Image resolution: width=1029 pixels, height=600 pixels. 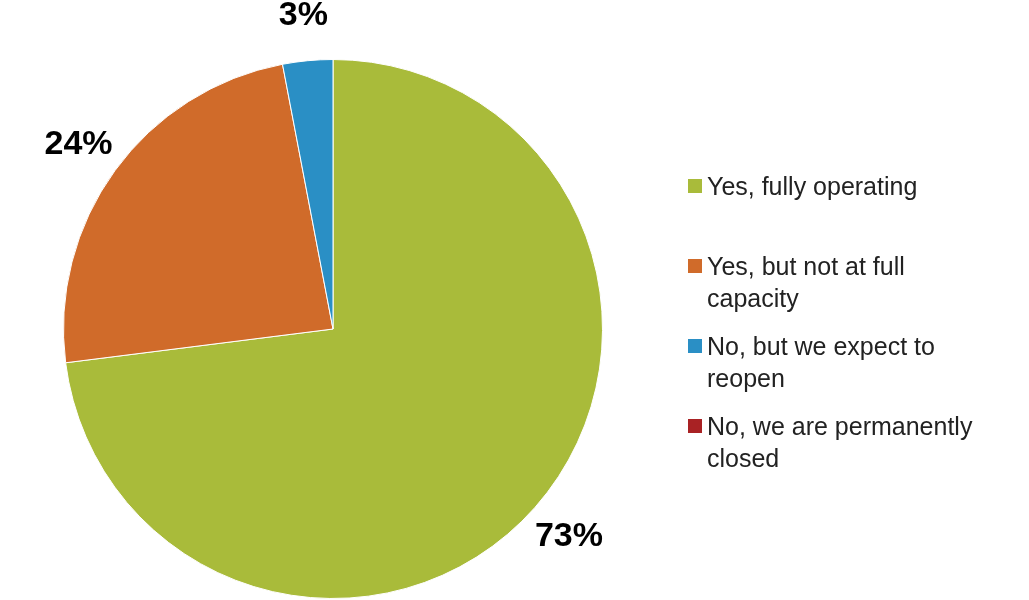 What do you see at coordinates (821, 362) in the screenshot?
I see `legend-label: No, but we expect to reopen` at bounding box center [821, 362].